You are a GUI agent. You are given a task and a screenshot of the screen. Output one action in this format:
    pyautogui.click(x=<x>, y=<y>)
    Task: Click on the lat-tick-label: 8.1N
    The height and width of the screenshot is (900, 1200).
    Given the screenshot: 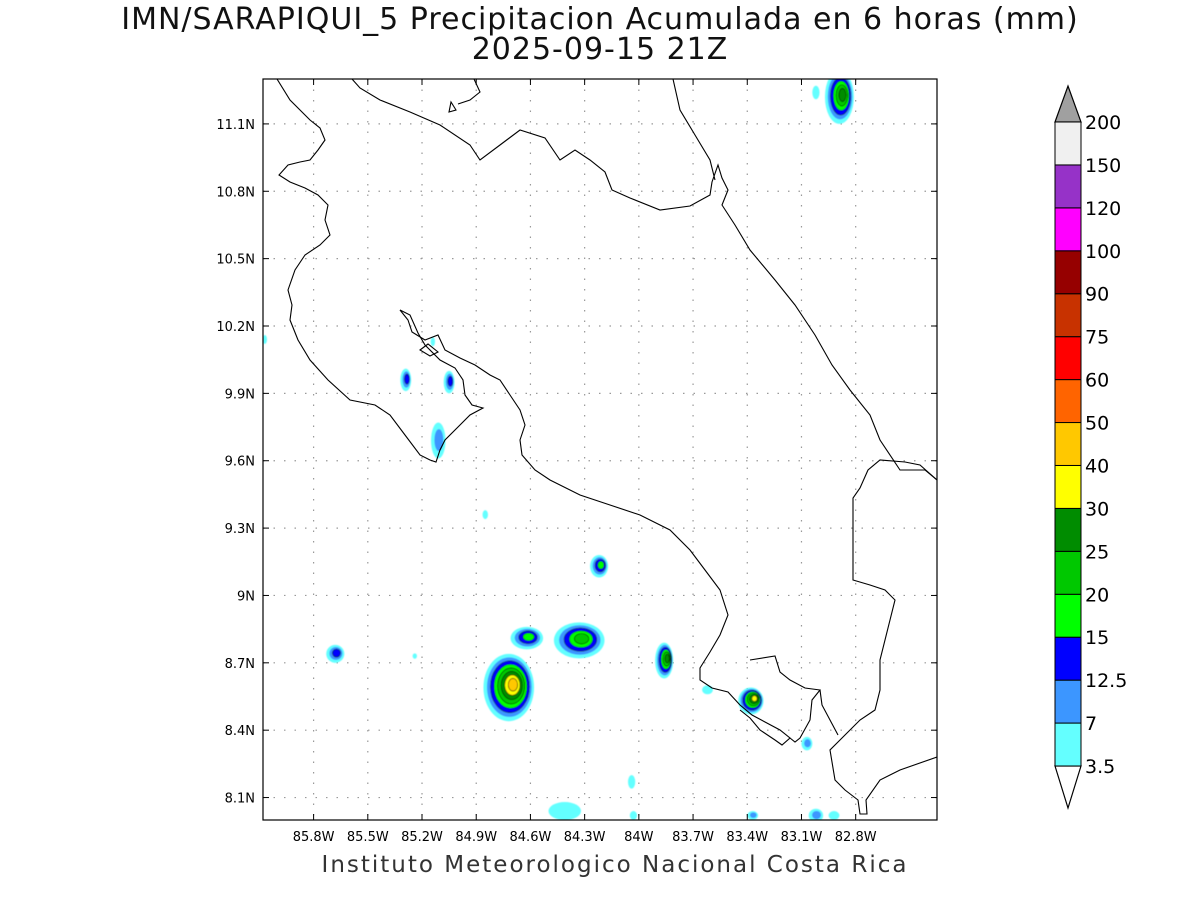 What is the action you would take?
    pyautogui.click(x=240, y=799)
    